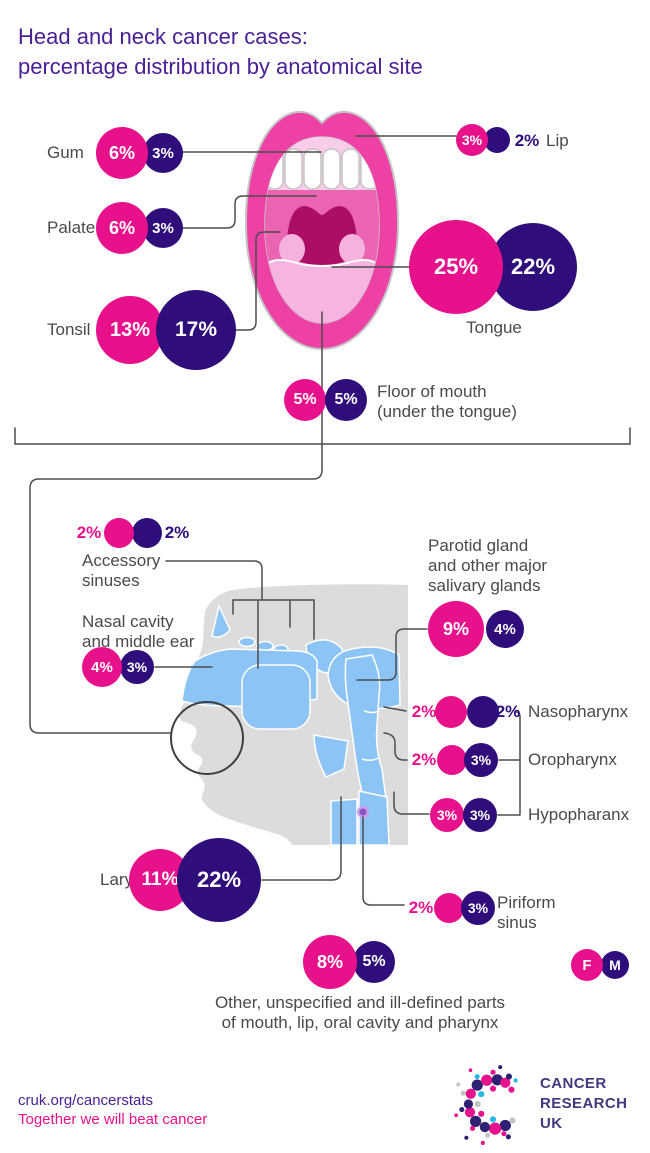 This screenshot has height=1153, width=650. I want to click on gum-label: Gum, so click(65, 152).